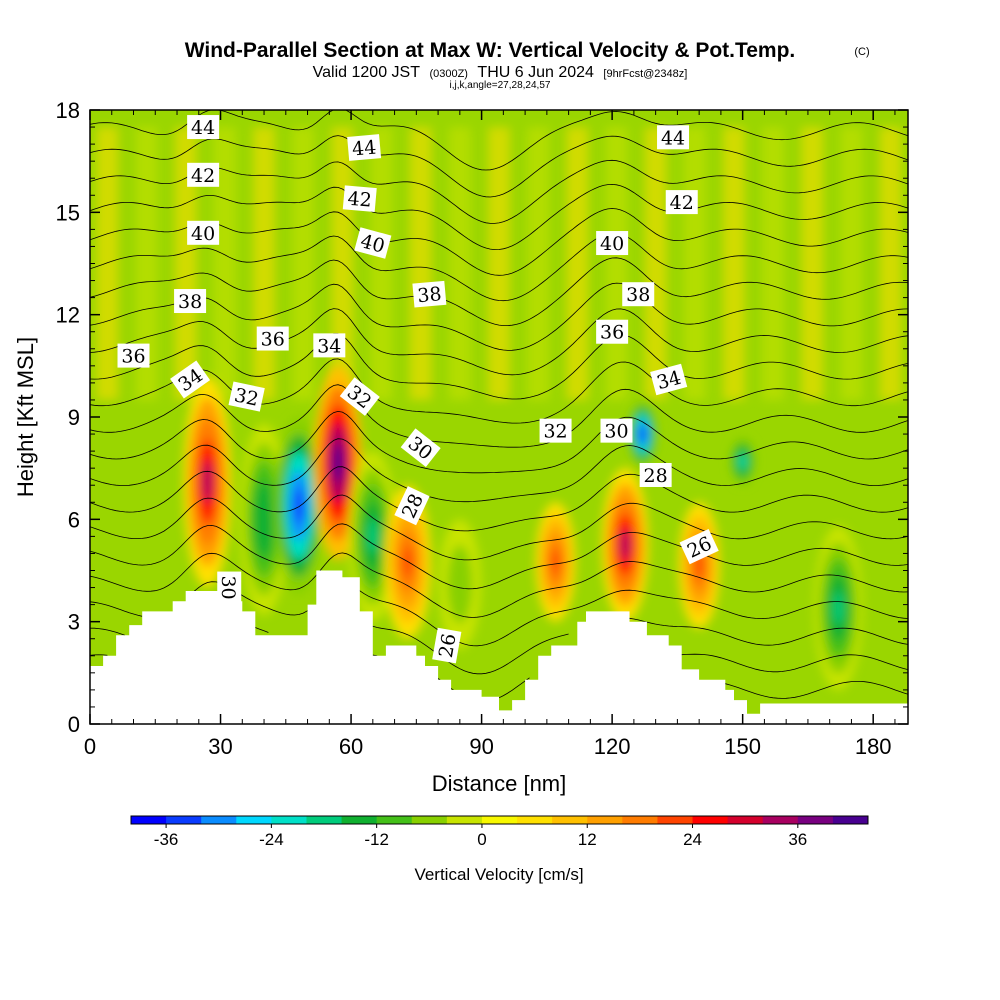  I want to click on forecast-info: [9hrFcst@2348z], so click(645, 74).